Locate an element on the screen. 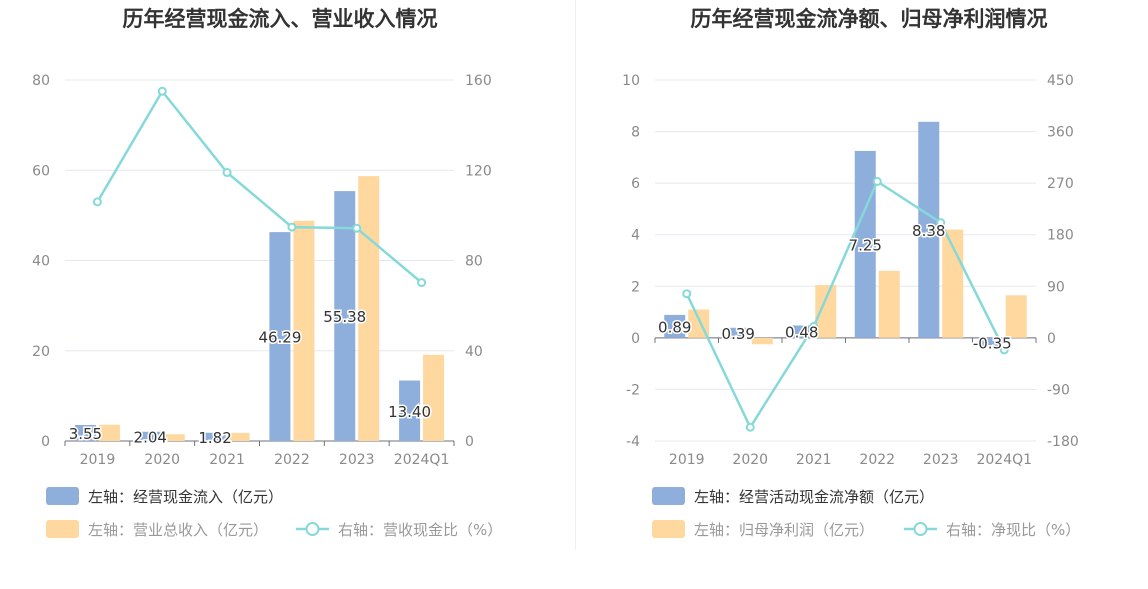  y-left-tick-label: 2 is located at coordinates (635, 287).